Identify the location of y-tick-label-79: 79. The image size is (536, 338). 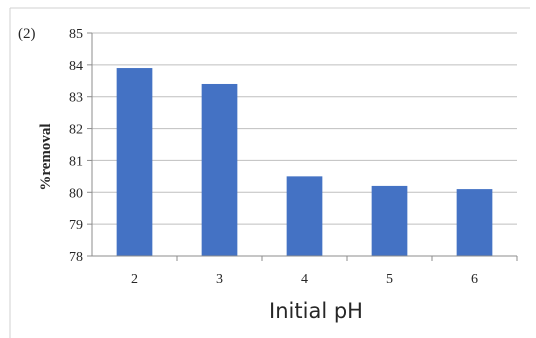
(76, 225).